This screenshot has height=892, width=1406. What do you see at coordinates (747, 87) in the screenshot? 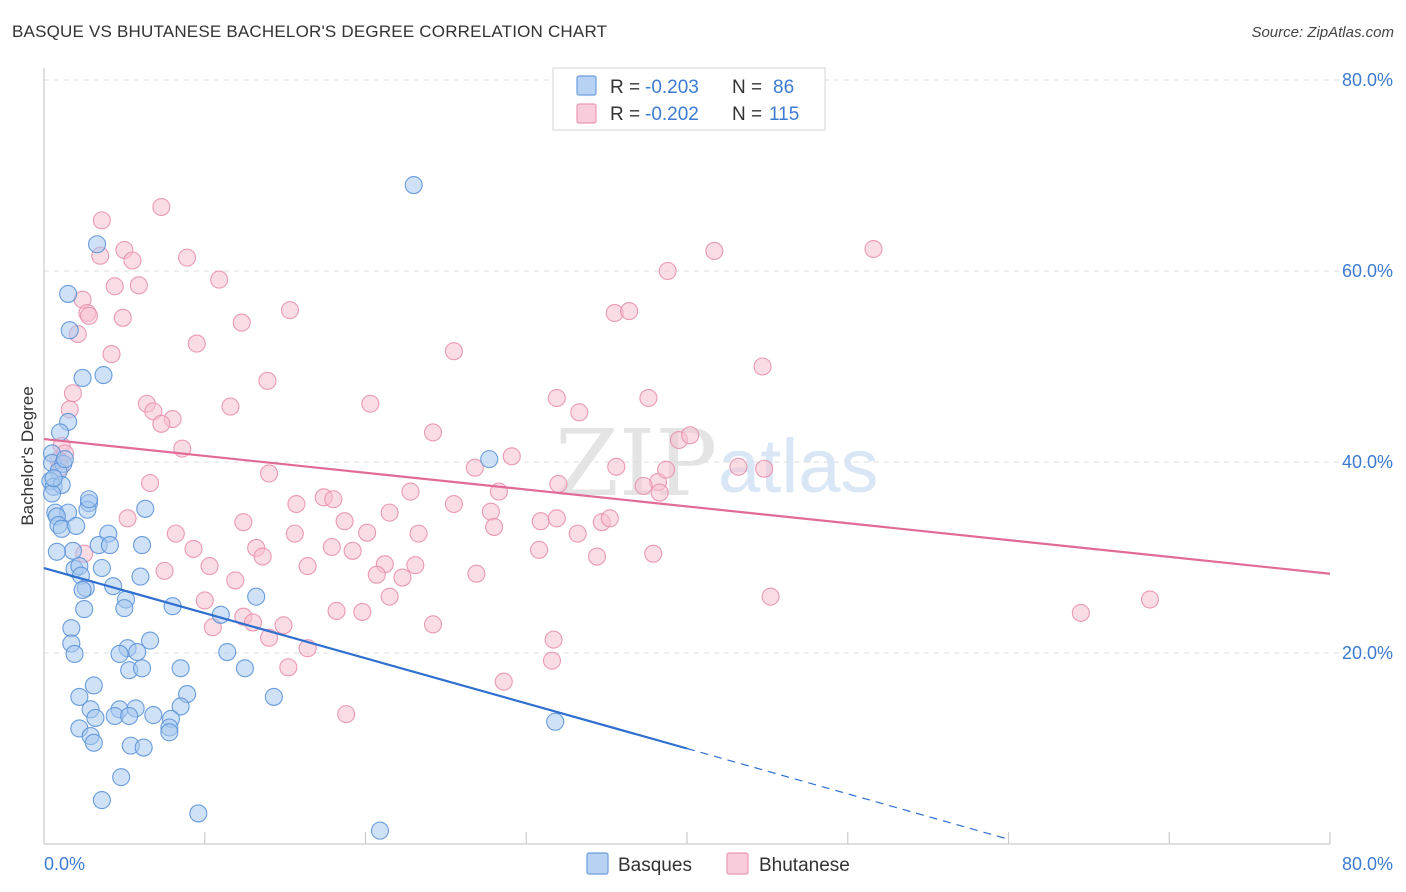
I see `legend-basque-n-label: N =` at bounding box center [747, 87].